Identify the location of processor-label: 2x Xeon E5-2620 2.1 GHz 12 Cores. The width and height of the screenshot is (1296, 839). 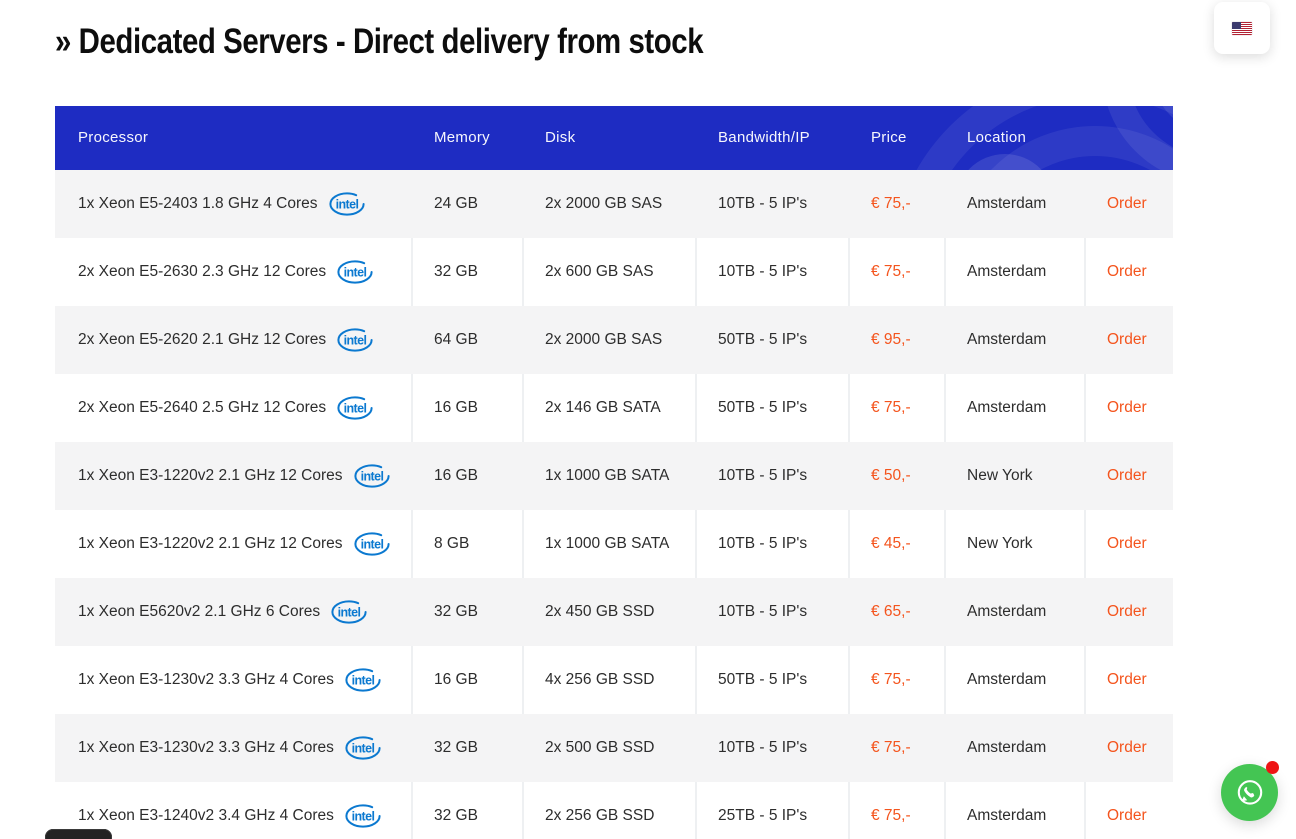
(202, 339).